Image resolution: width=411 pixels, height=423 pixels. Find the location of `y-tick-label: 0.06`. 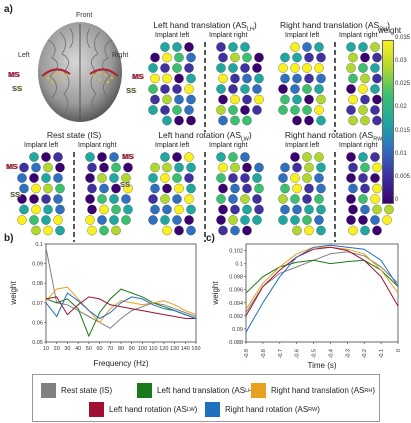

y-tick-label: 0.06 is located at coordinates (37, 323).